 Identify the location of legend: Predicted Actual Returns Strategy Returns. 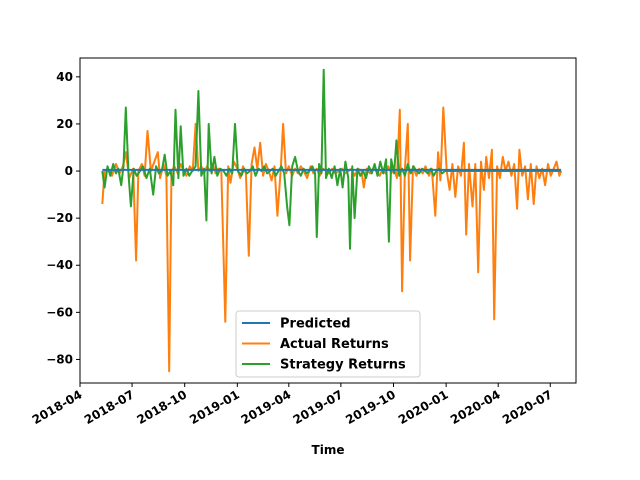
(328, 344).